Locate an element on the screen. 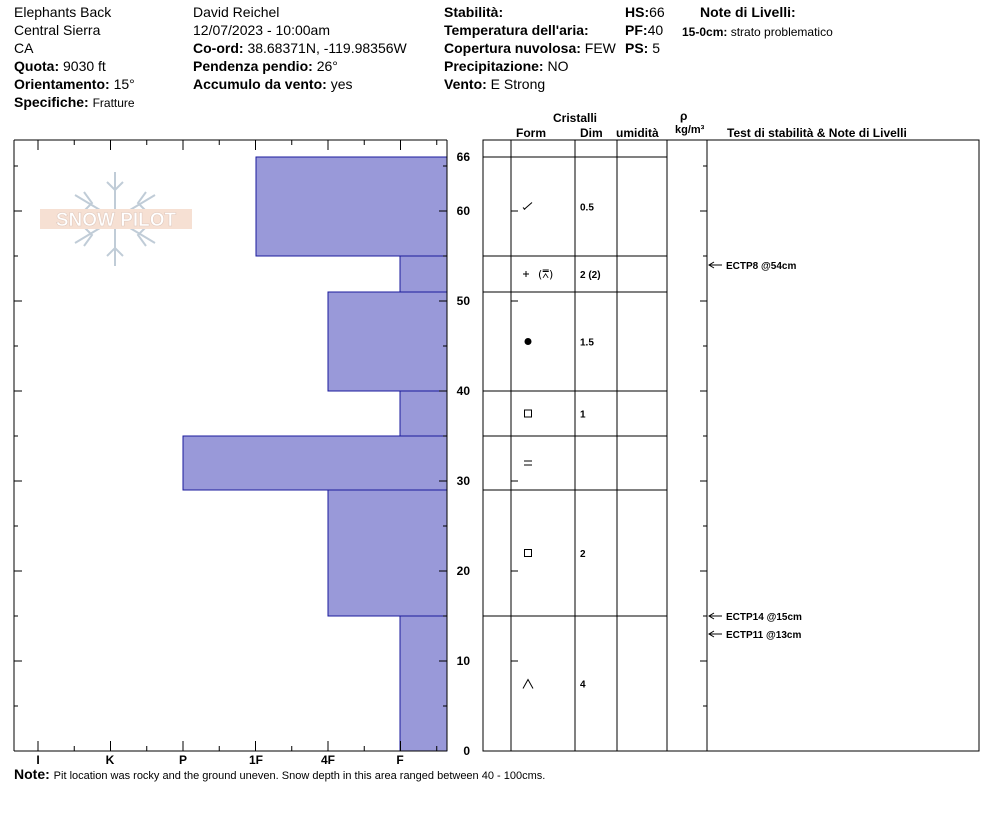 The image size is (994, 840). specifics-value: Fratture is located at coordinates (113, 103).